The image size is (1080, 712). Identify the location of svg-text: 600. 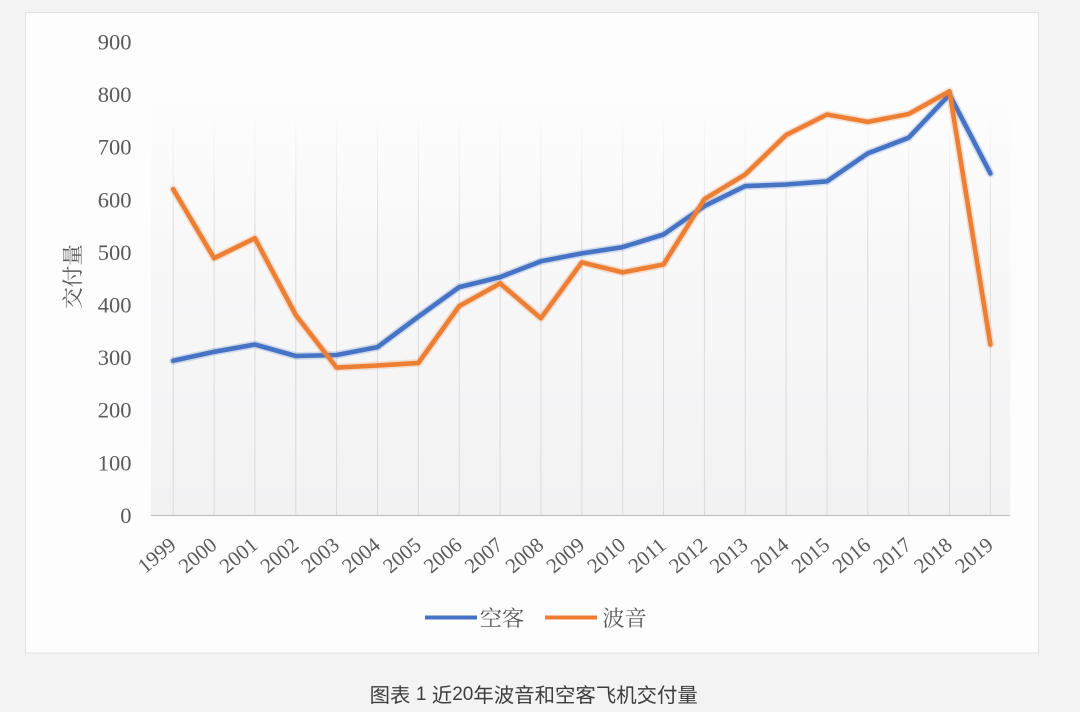
(115, 199).